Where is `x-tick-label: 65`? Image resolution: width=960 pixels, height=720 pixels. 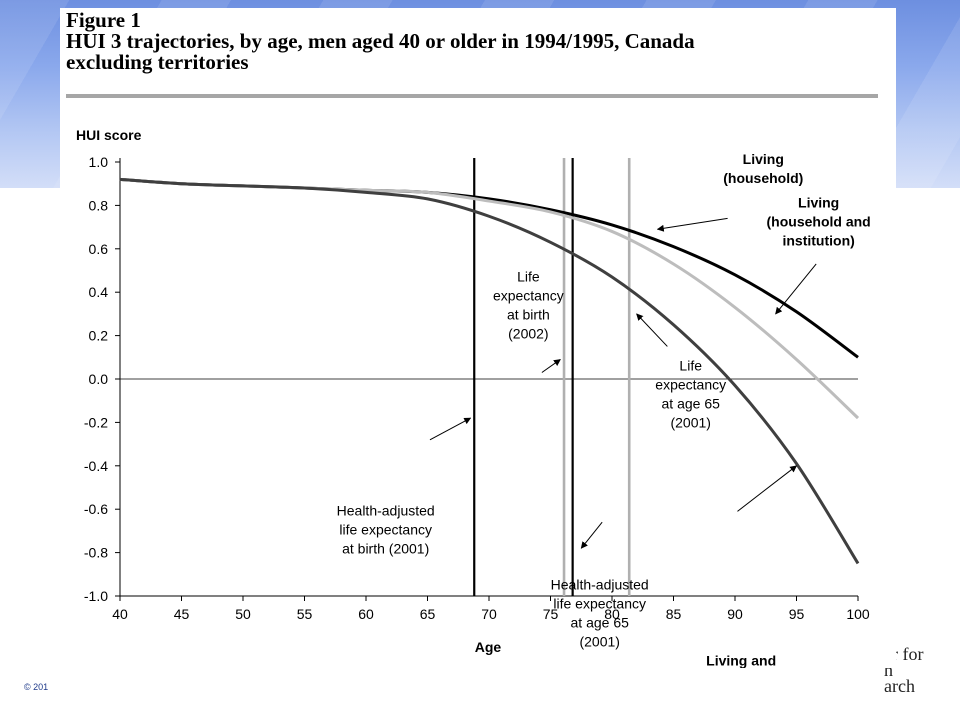
x-tick-label: 65 is located at coordinates (428, 614).